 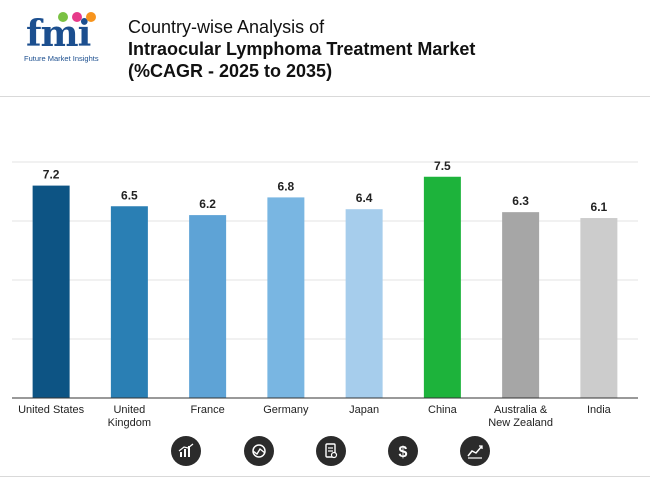 What do you see at coordinates (226, 27) in the screenshot?
I see `title-line-1: Country-wise Analysis of` at bounding box center [226, 27].